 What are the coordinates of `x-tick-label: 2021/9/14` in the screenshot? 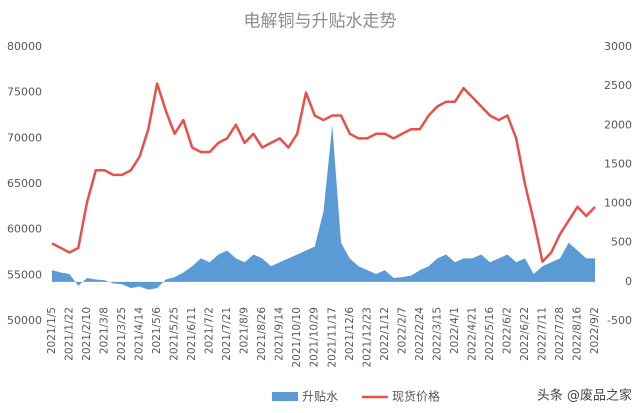 It's located at (280, 334).